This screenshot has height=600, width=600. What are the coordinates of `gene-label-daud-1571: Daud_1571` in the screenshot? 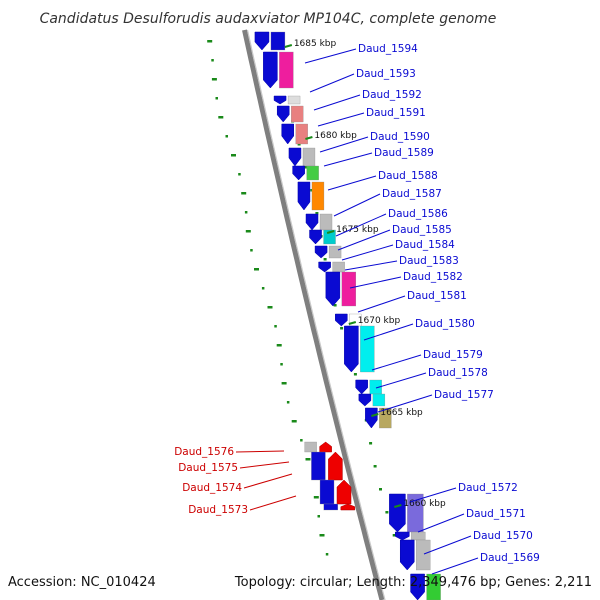 It's located at (496, 514).